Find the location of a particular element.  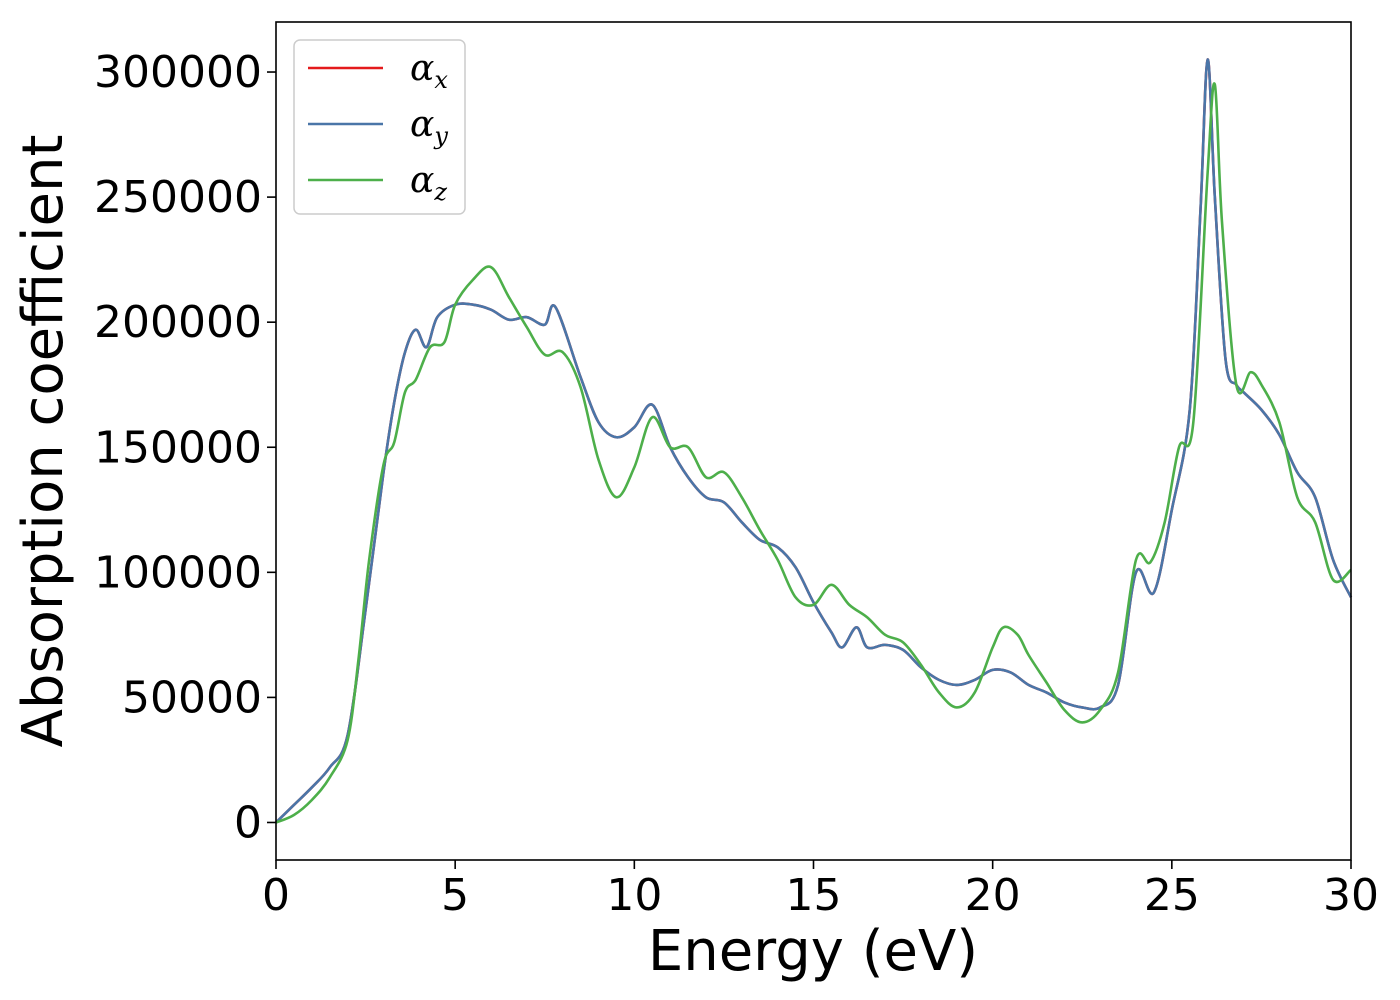

y-tick-label: 300000 is located at coordinates (178, 72).